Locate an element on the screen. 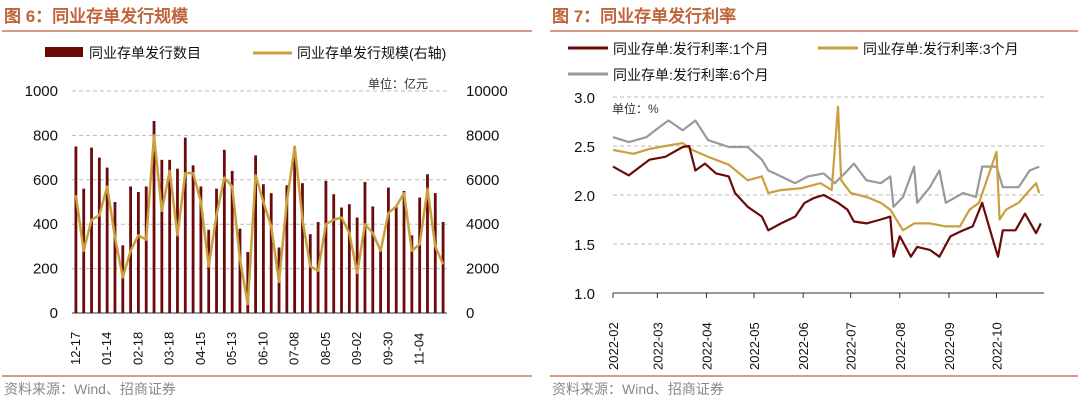 The image size is (1080, 403). series-line-1m is located at coordinates (827, 201).